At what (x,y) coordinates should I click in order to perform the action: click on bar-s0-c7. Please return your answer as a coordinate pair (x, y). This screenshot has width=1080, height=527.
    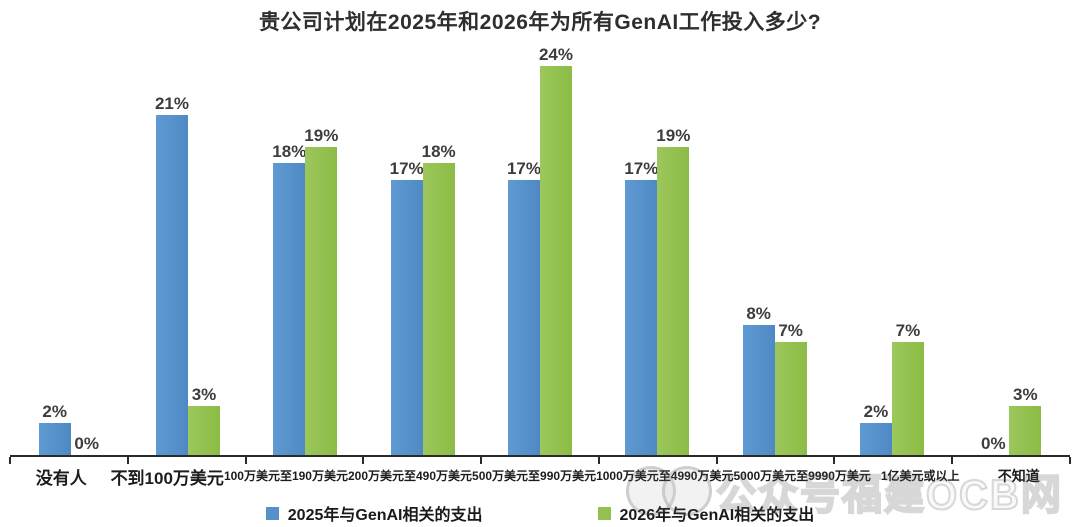
    Looking at the image, I should click on (875, 438).